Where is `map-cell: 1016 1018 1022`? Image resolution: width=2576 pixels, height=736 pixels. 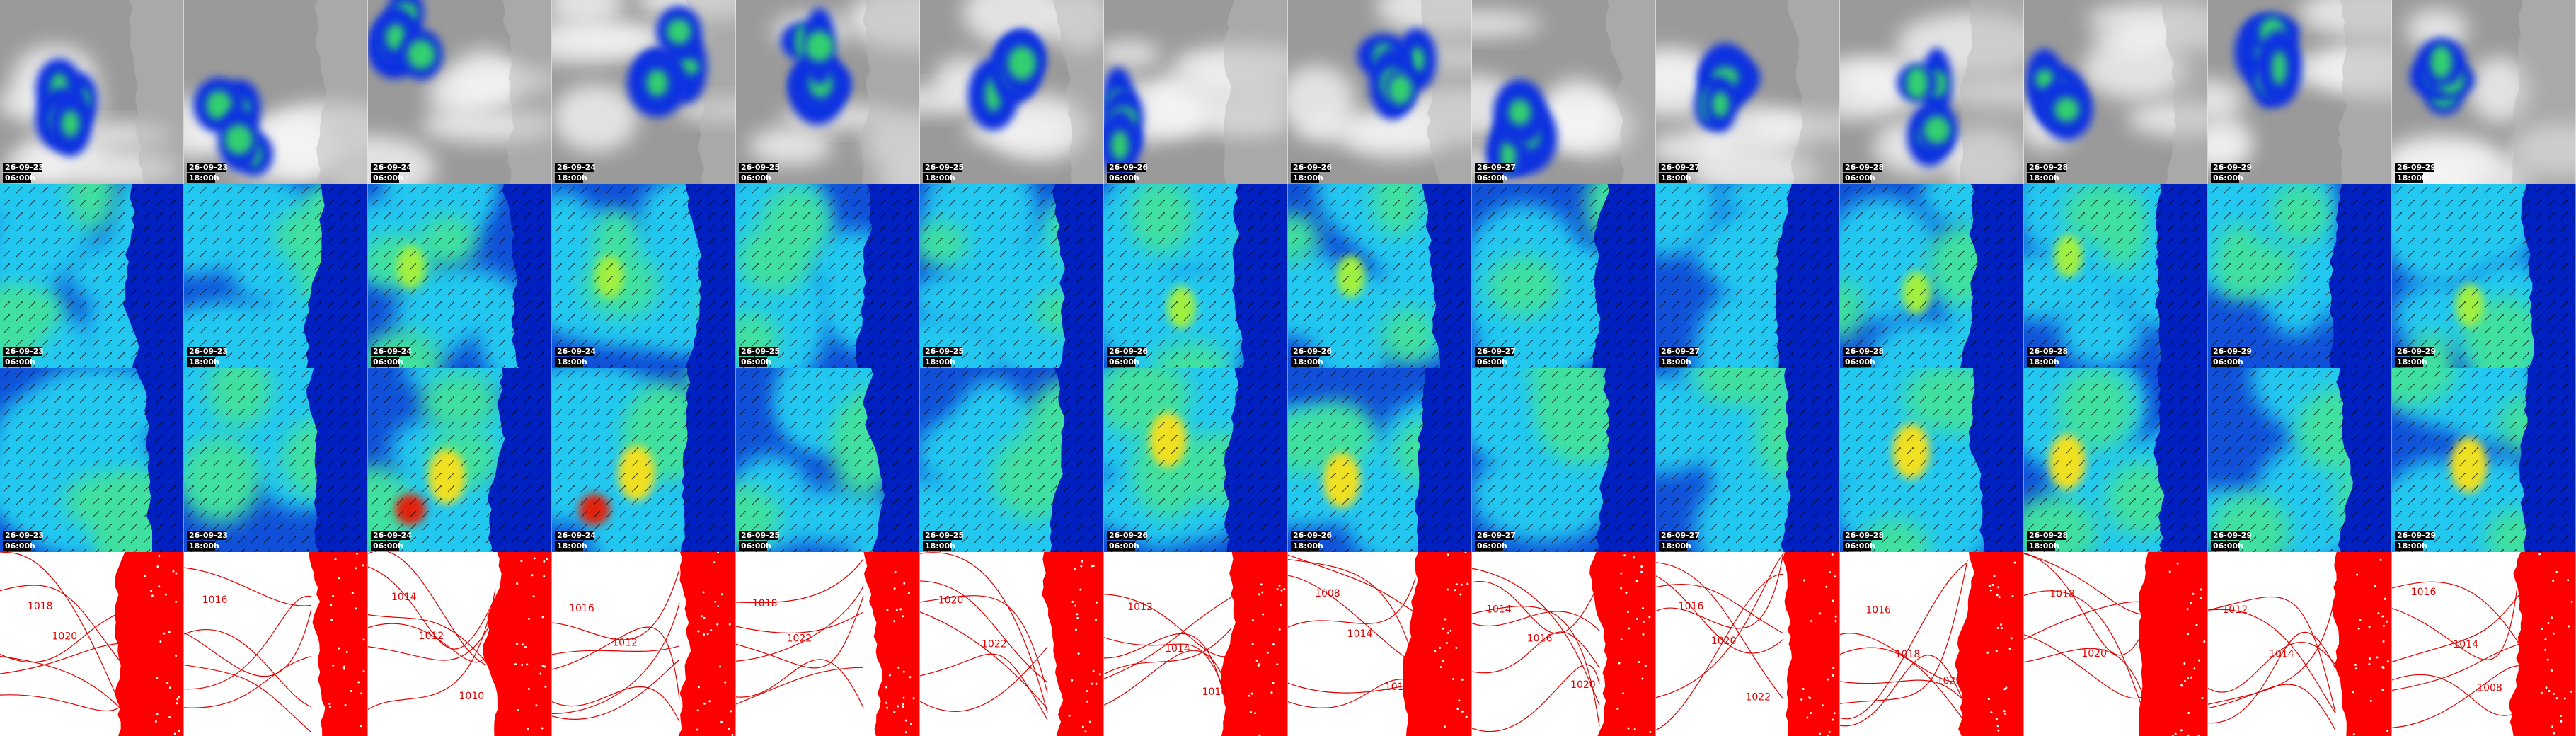
map-cell: 1016 1018 1022 is located at coordinates (1933, 644).